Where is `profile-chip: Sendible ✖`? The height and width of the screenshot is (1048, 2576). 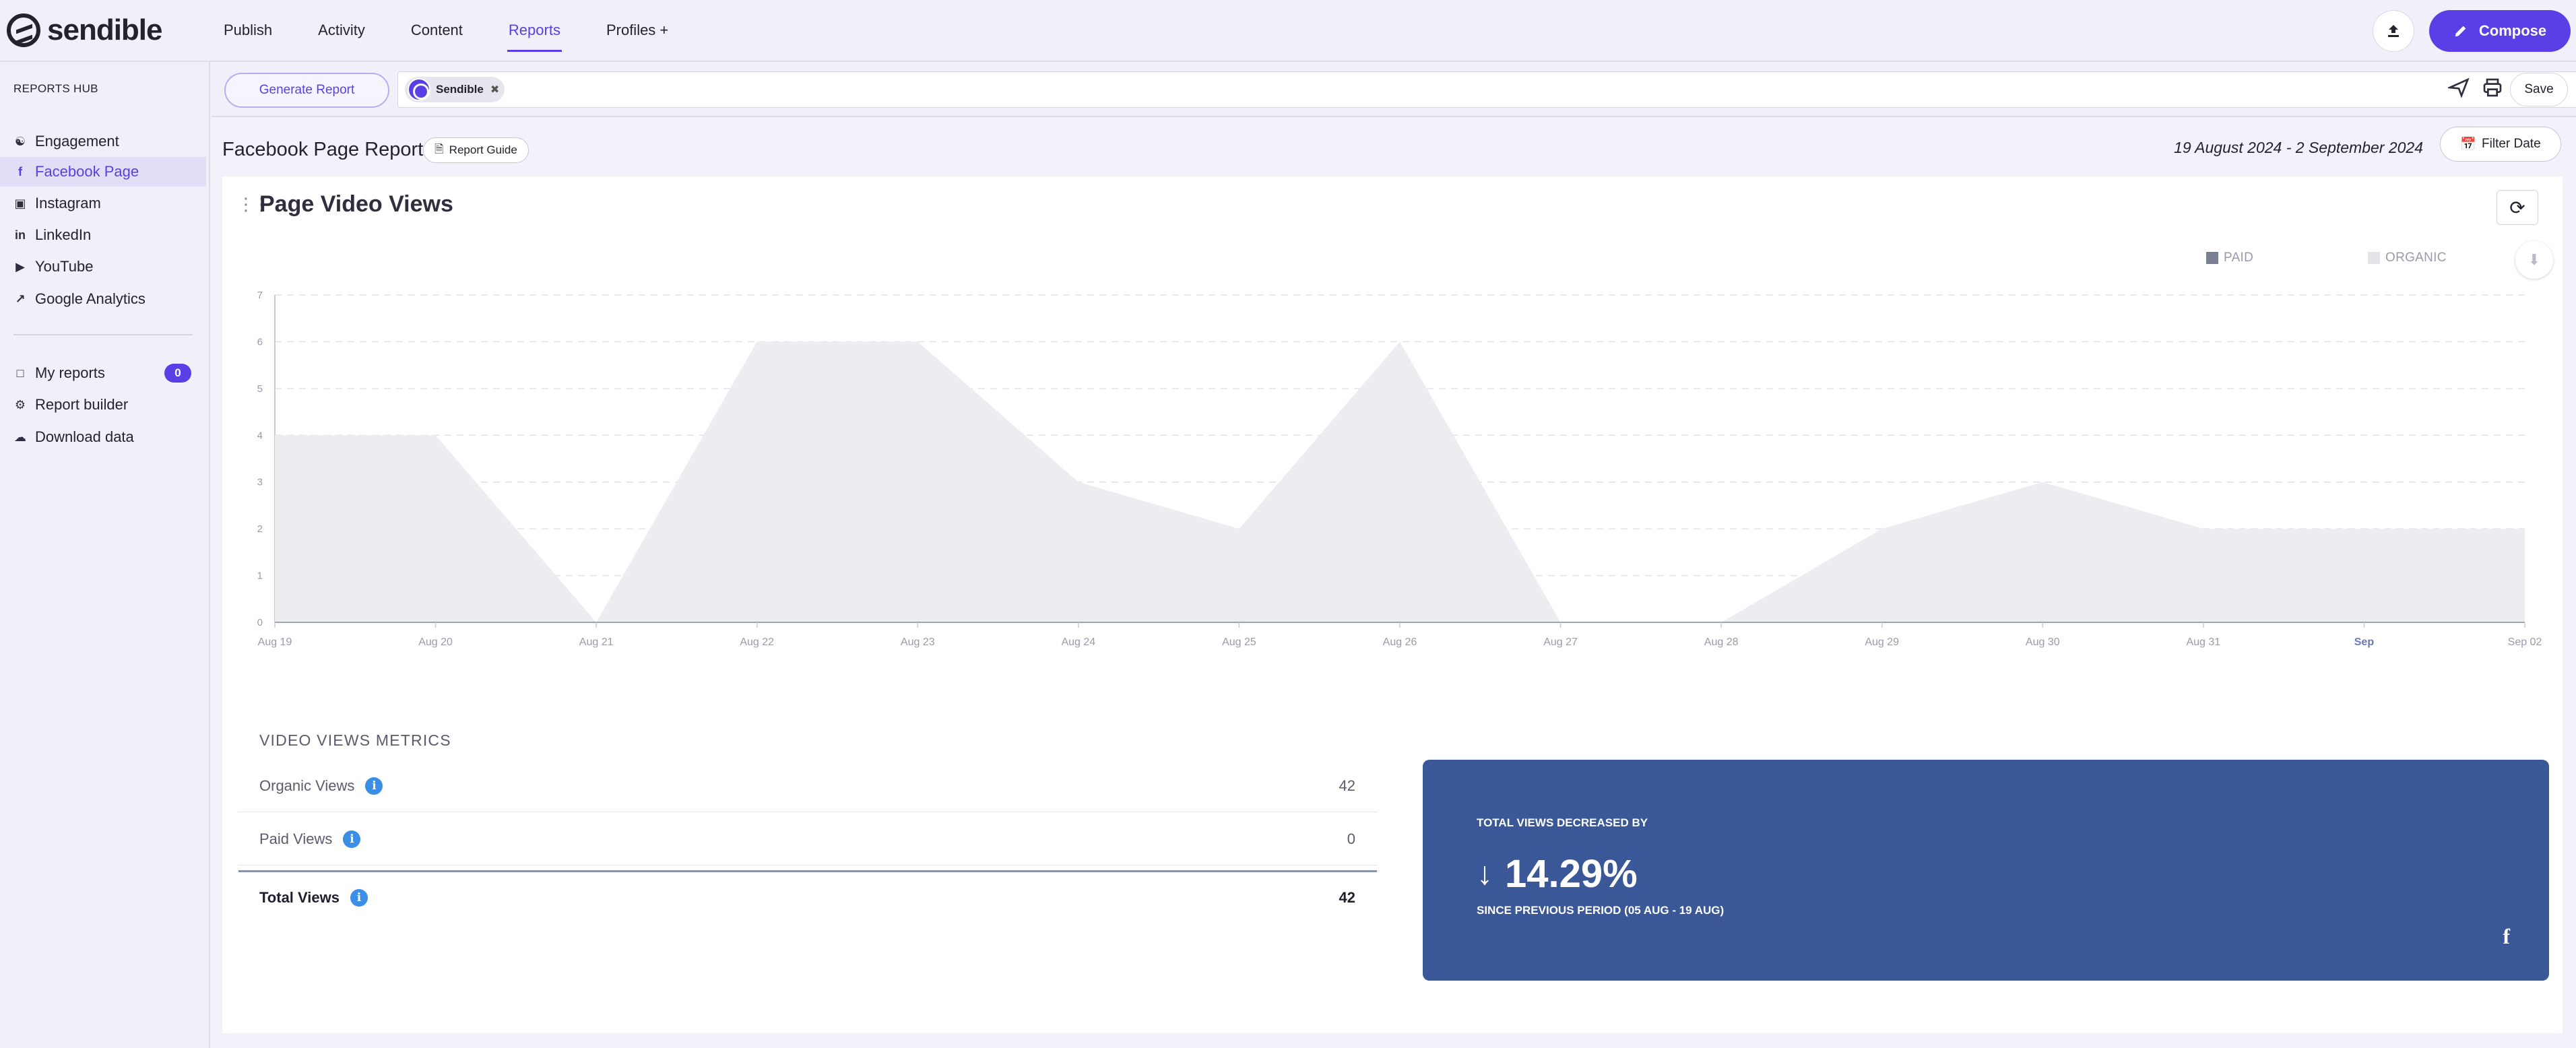
profile-chip: Sendible ✖ is located at coordinates (455, 89).